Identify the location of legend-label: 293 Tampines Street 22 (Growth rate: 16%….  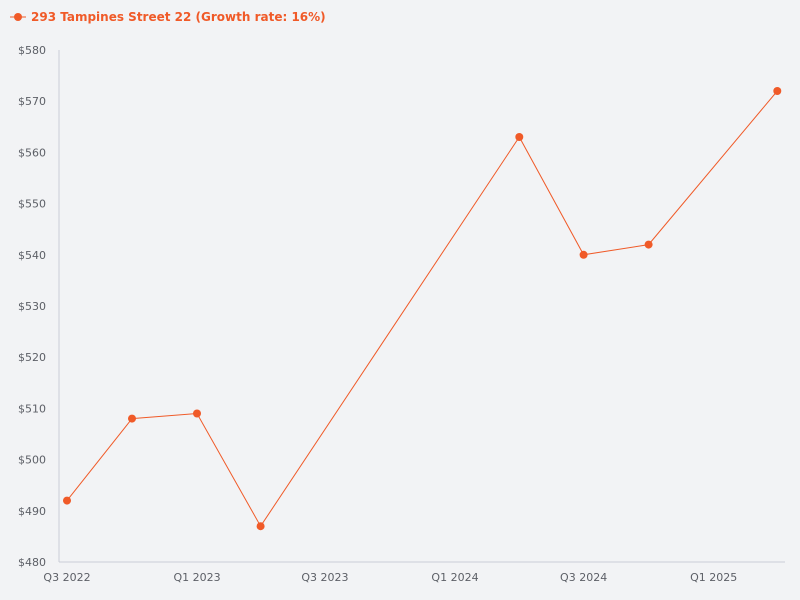
(178, 17).